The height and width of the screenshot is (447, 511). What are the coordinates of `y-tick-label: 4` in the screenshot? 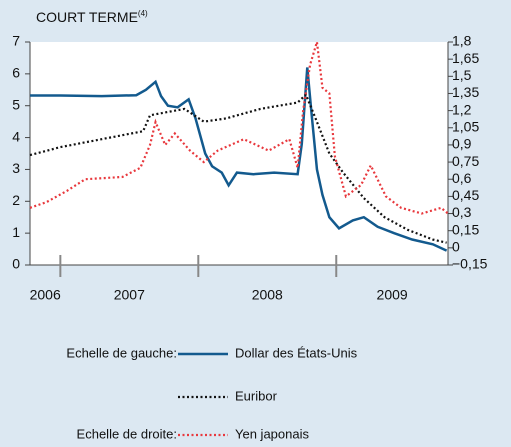 It's located at (16, 136).